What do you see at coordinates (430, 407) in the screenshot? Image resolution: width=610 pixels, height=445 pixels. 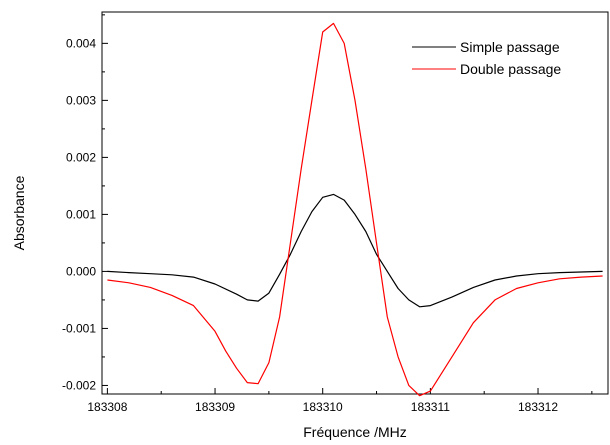 I see `x-tick-label: 183311` at bounding box center [430, 407].